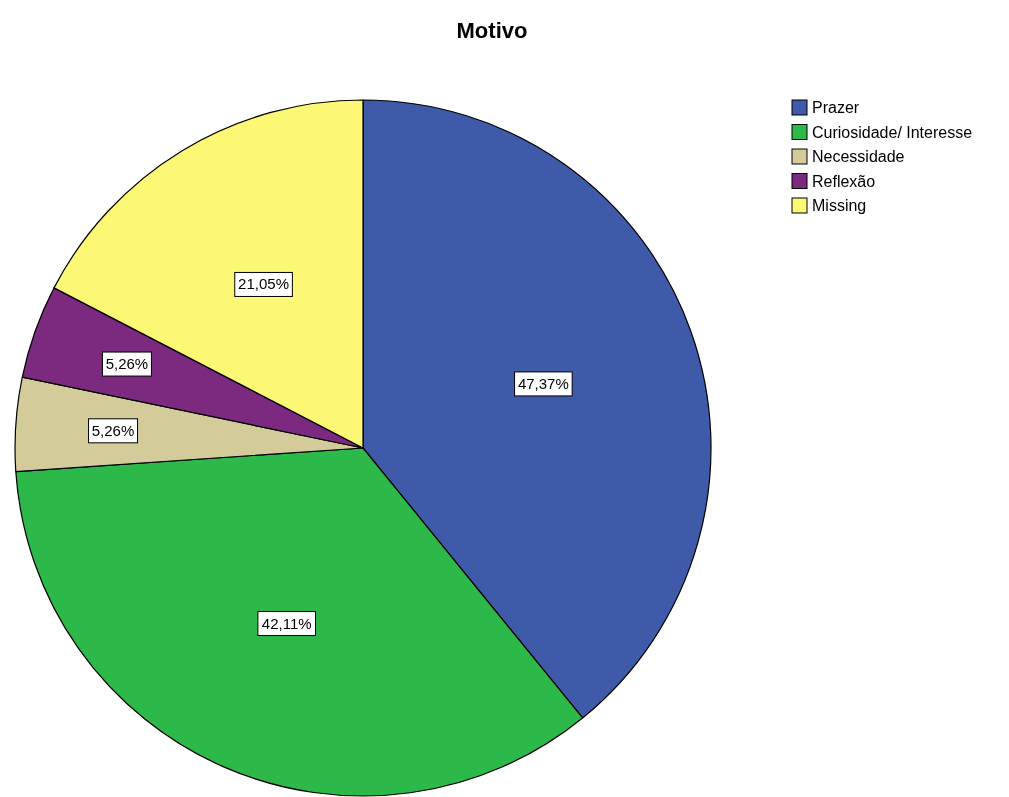 This screenshot has height=797, width=1009. What do you see at coordinates (492, 30) in the screenshot?
I see `chart-title: Motivo` at bounding box center [492, 30].